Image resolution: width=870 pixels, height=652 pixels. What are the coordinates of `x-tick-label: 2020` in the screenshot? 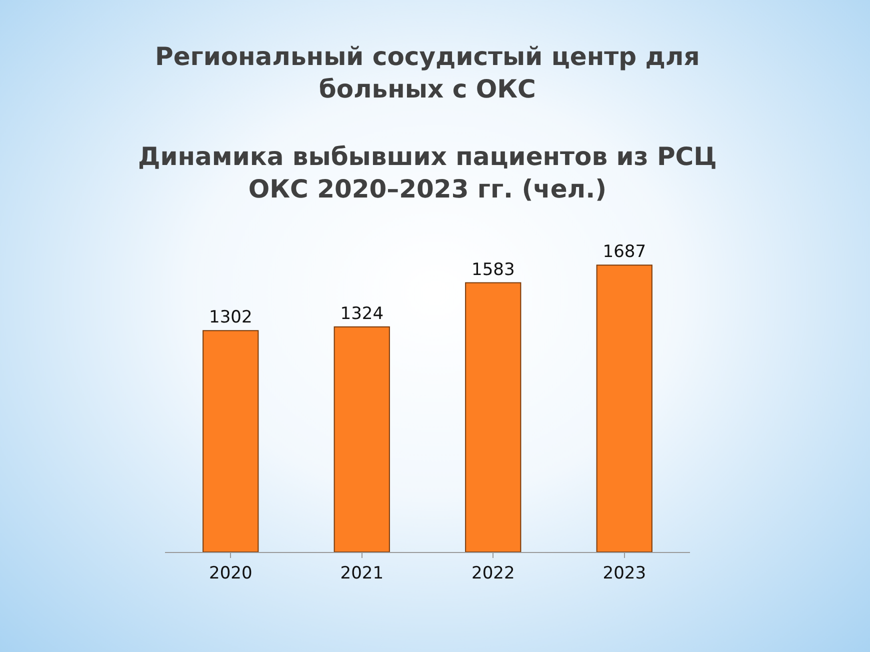 It's located at (230, 573).